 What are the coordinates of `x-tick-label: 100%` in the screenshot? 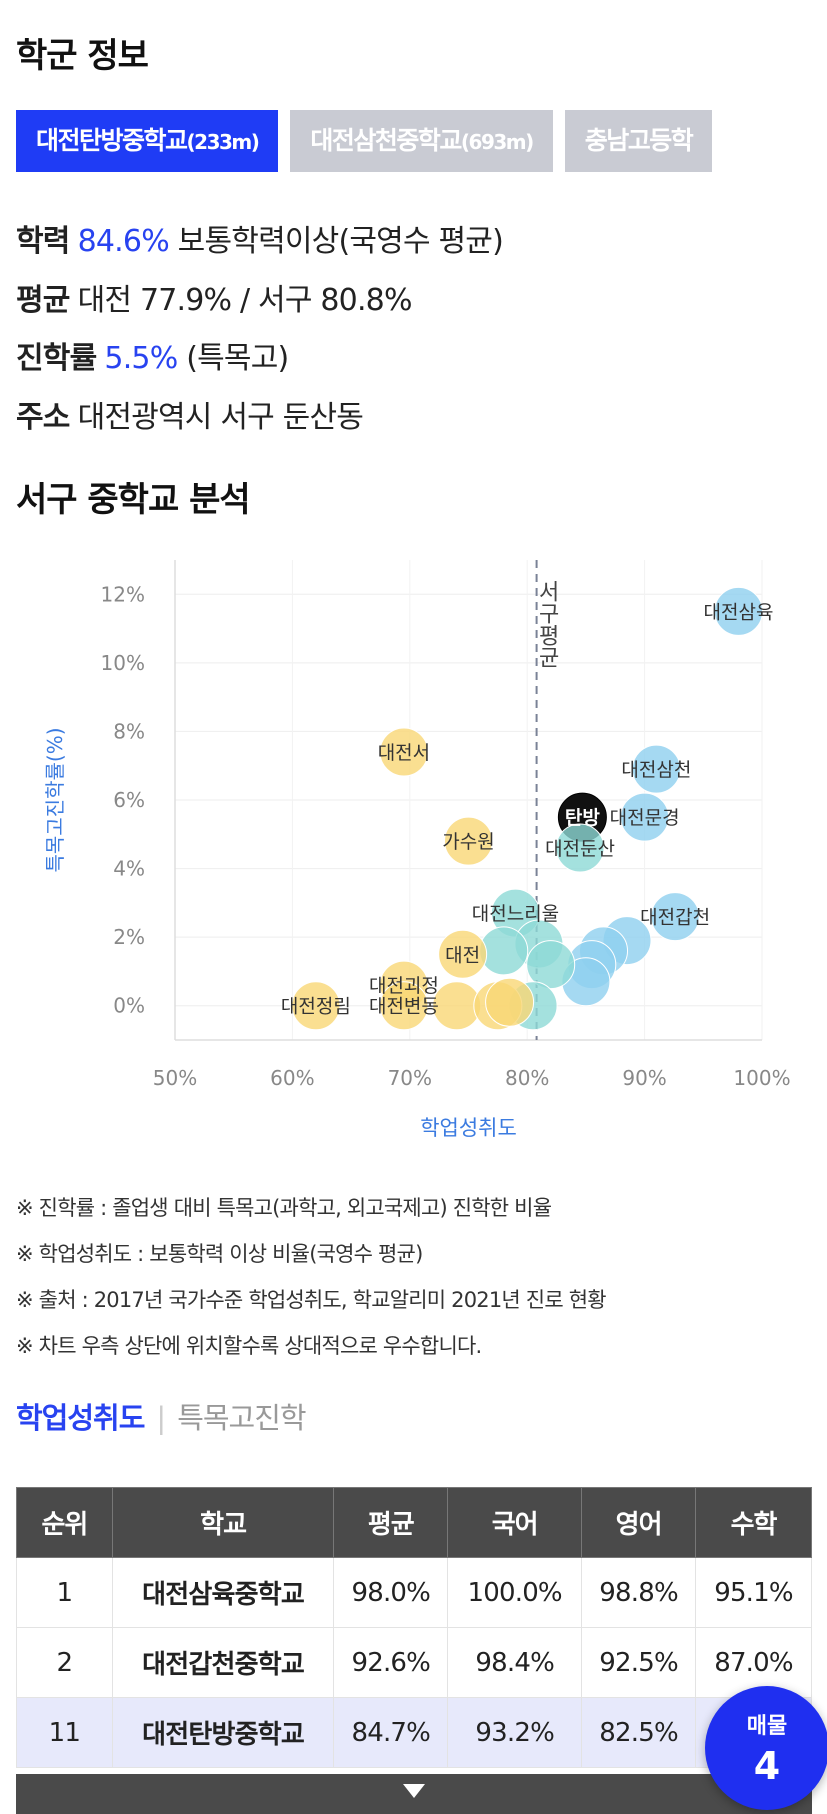 It's located at (761, 1078).